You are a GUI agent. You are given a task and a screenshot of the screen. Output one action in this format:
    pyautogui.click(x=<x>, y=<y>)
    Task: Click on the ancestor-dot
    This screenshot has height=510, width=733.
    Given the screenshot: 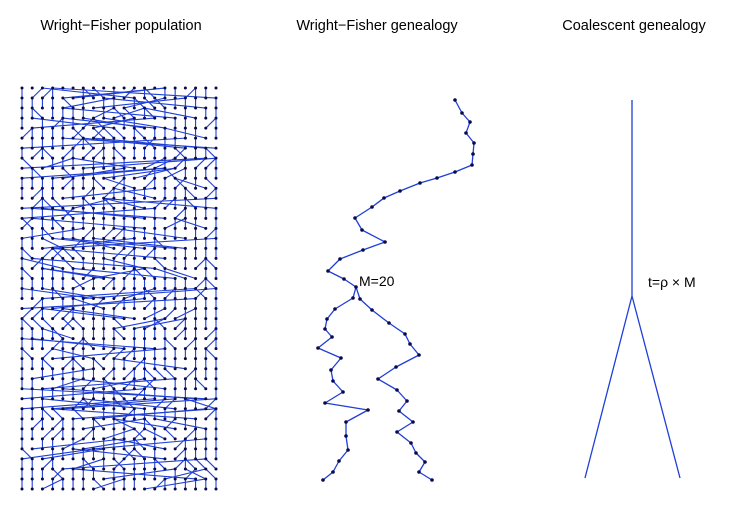 What is the action you would take?
    pyautogui.click(x=462, y=113)
    